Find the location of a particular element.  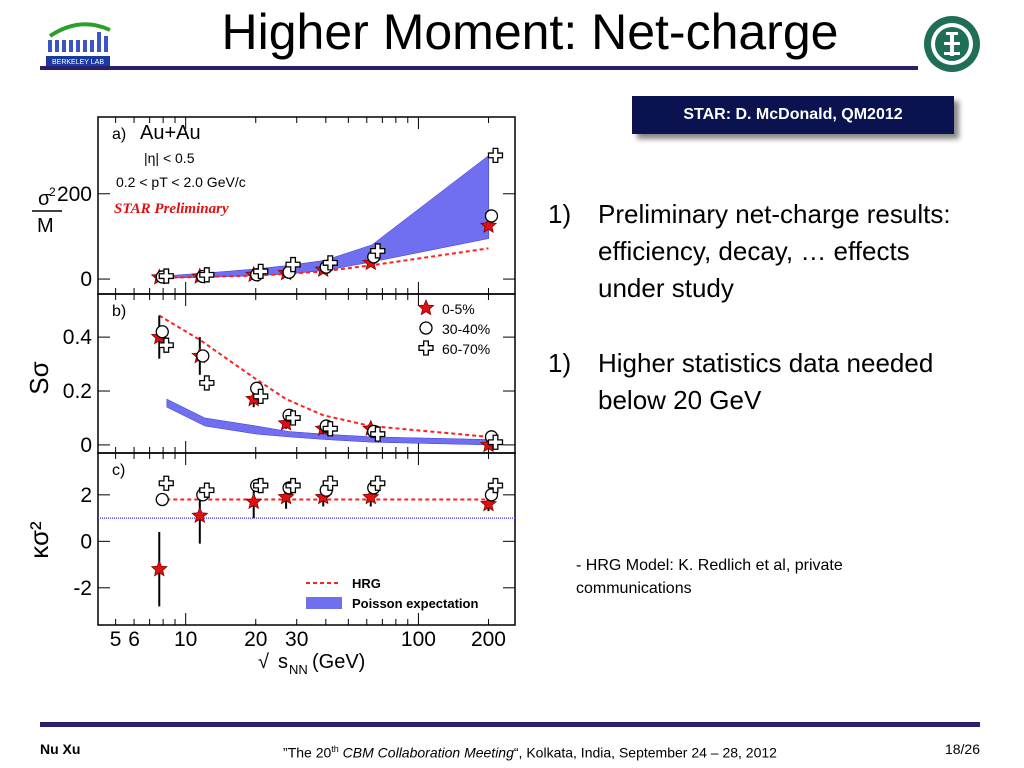

panel-b-tag: b) is located at coordinates (119, 311).